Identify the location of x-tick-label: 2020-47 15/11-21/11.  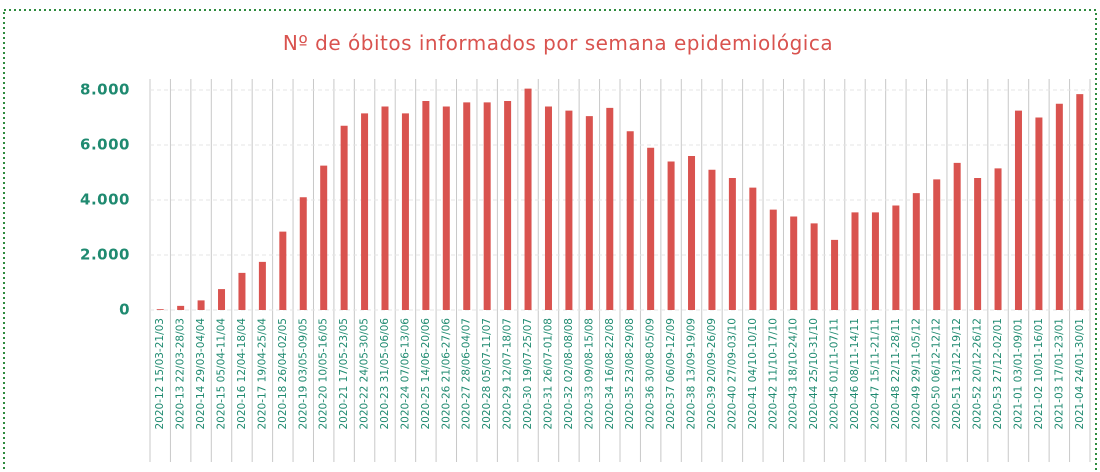
(875, 374).